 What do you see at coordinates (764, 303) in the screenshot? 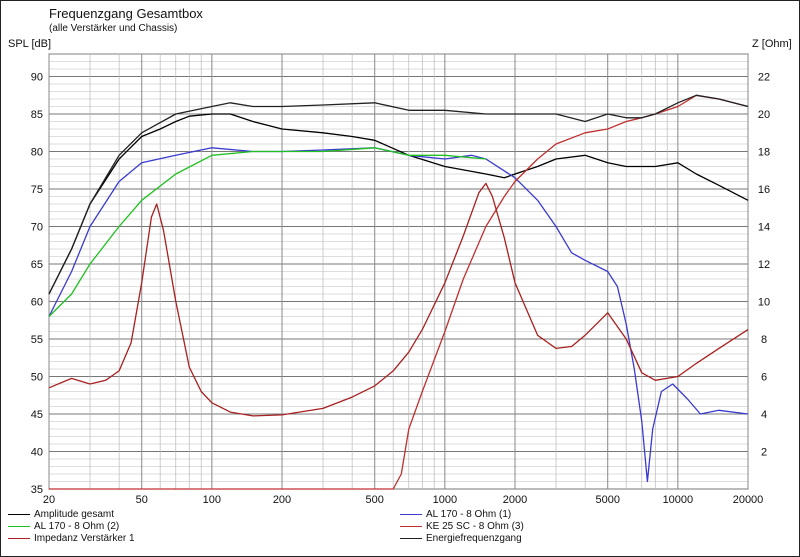
I see `y-tick-label-right: 10` at bounding box center [764, 303].